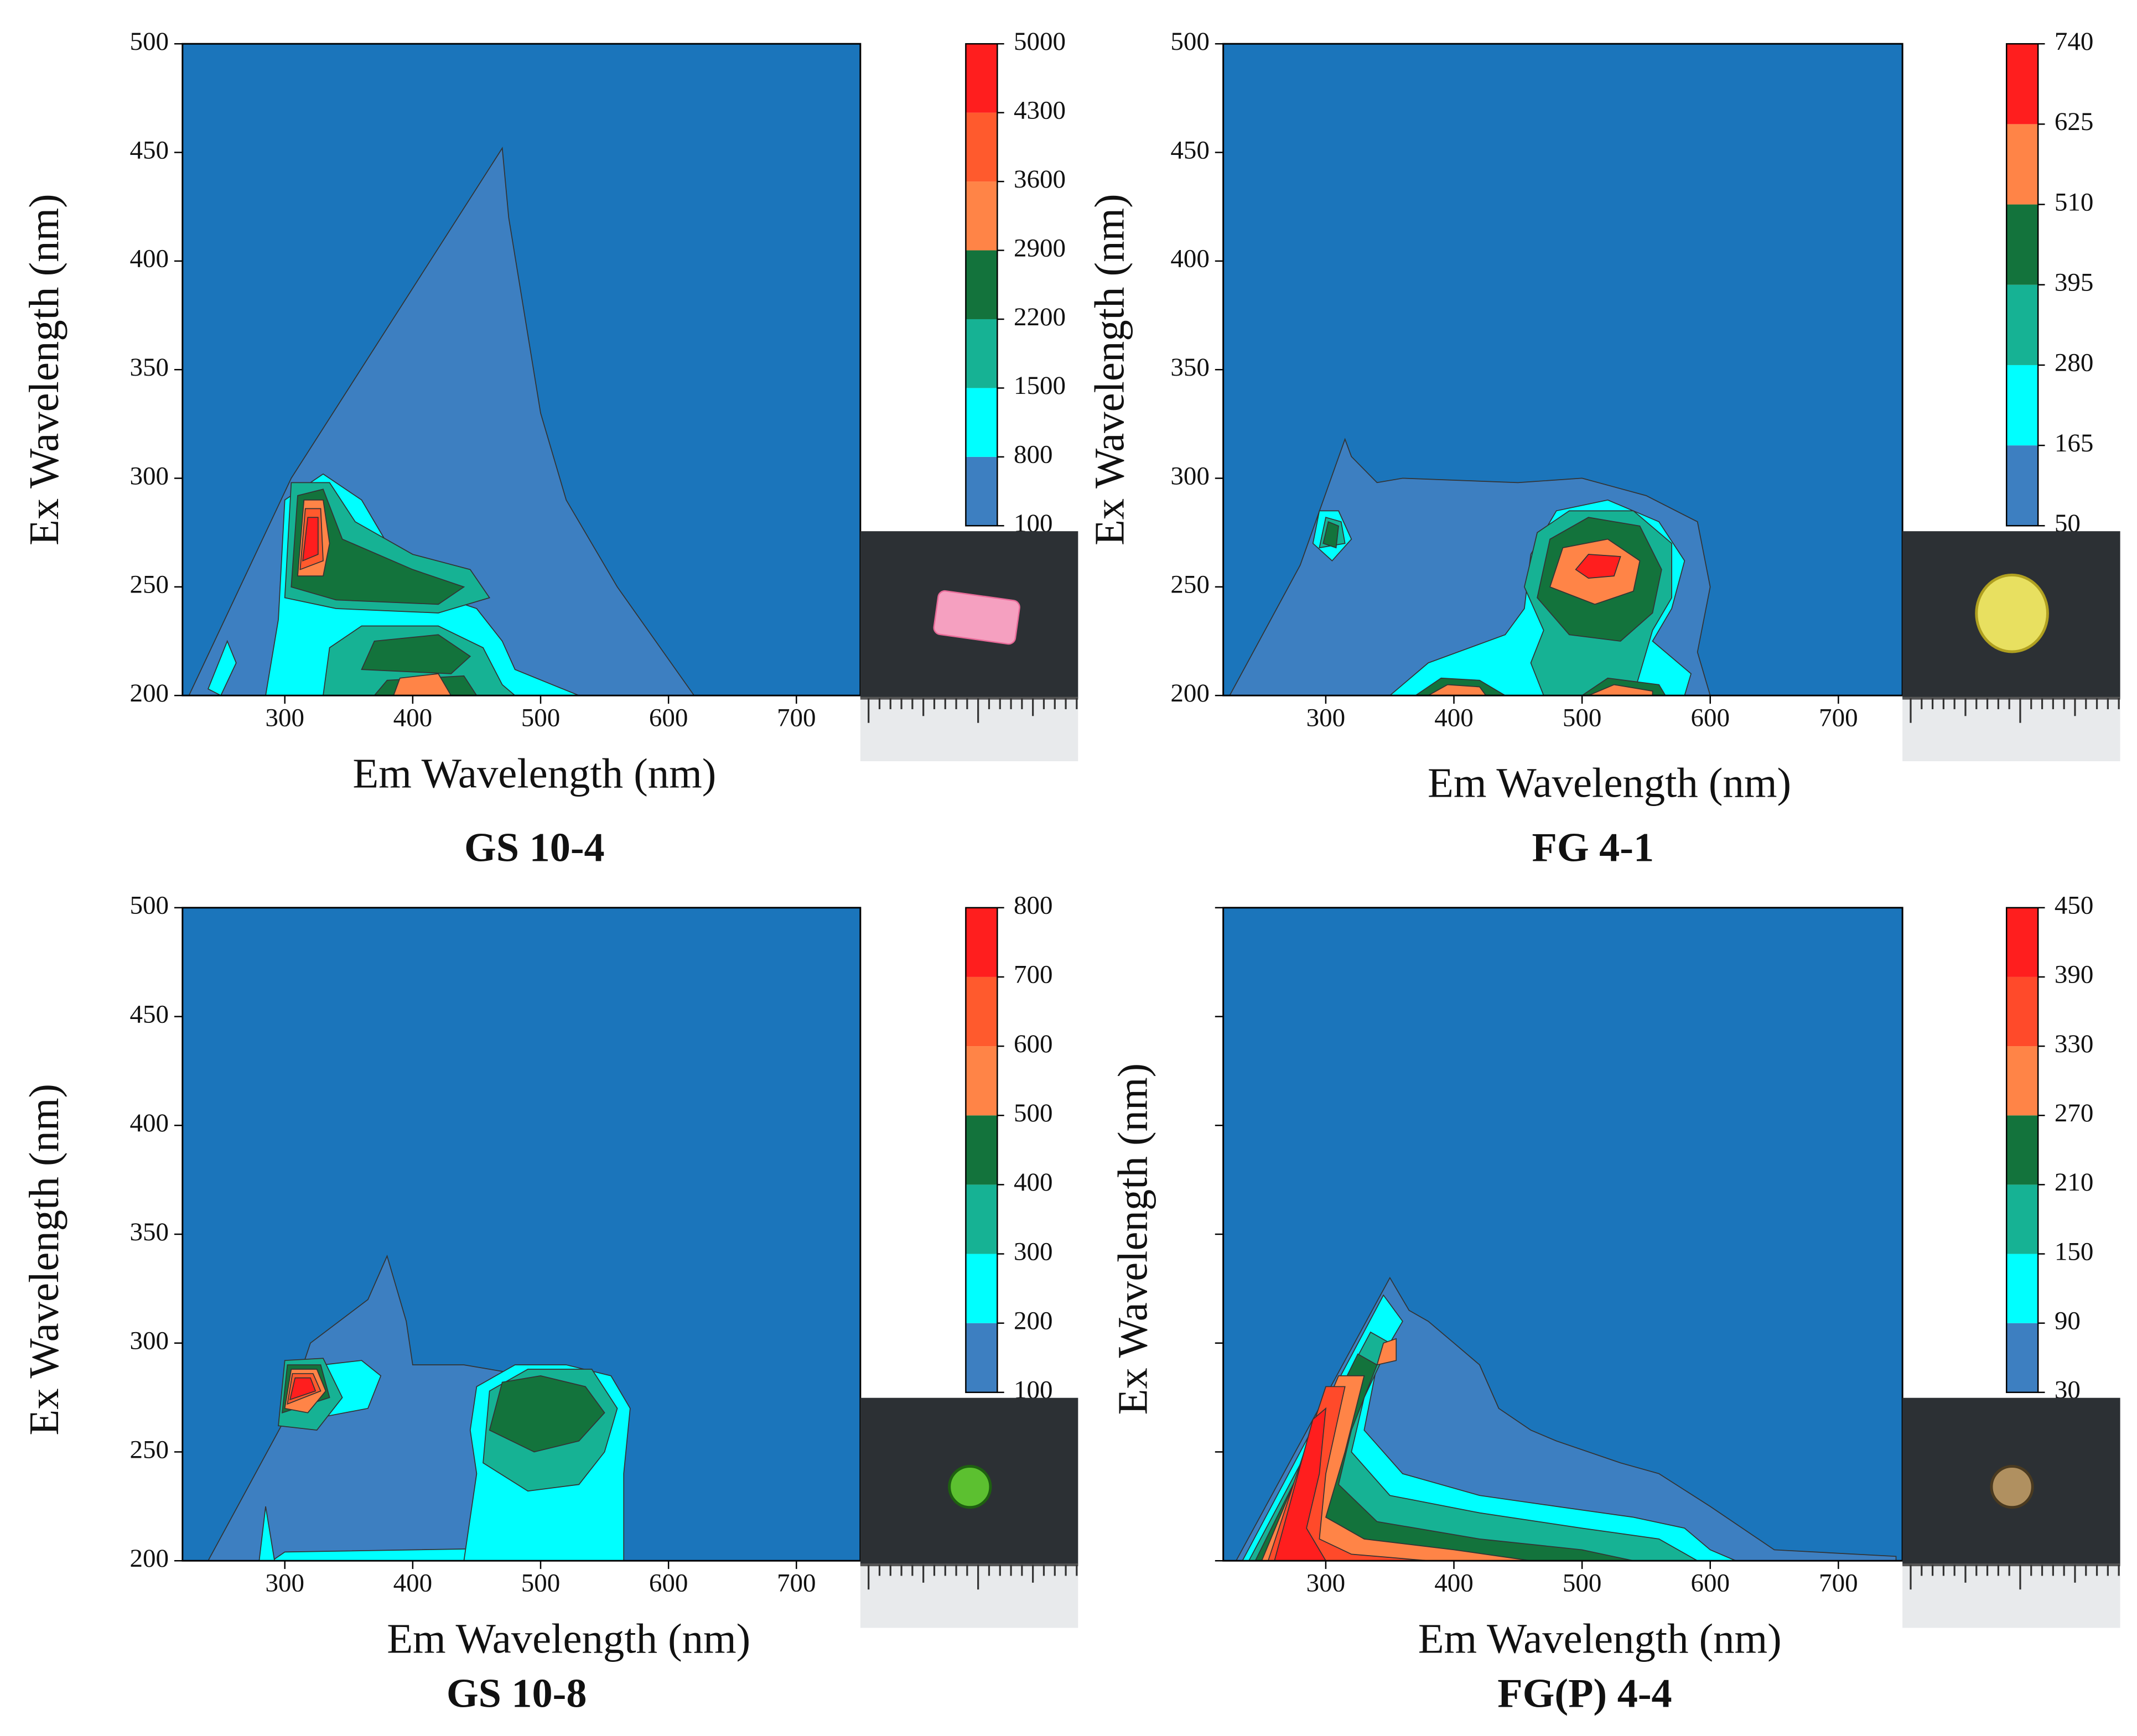 Image resolution: width=2137 pixels, height=1736 pixels. What do you see at coordinates (2074, 974) in the screenshot?
I see `colorbar-label: 390` at bounding box center [2074, 974].